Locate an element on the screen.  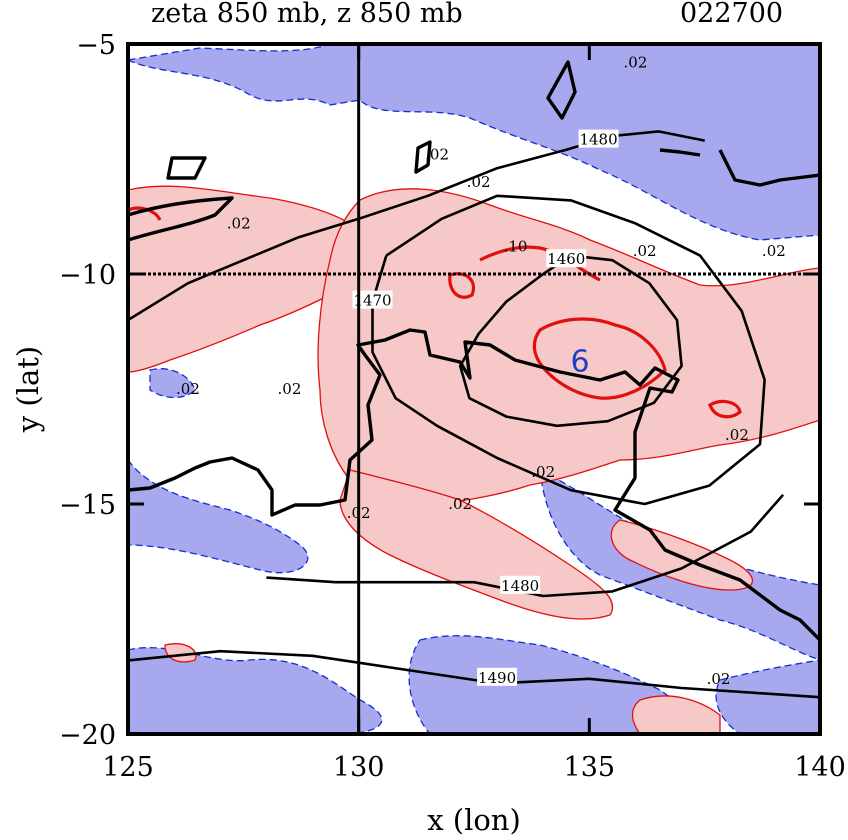
y-tick-label: −15 is located at coordinates (87, 505).